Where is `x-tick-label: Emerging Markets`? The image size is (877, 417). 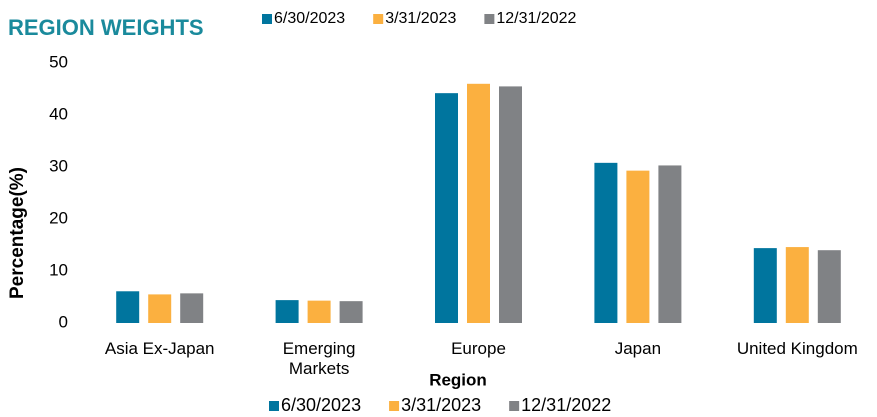 x-tick-label: Emerging Markets is located at coordinates (319, 358).